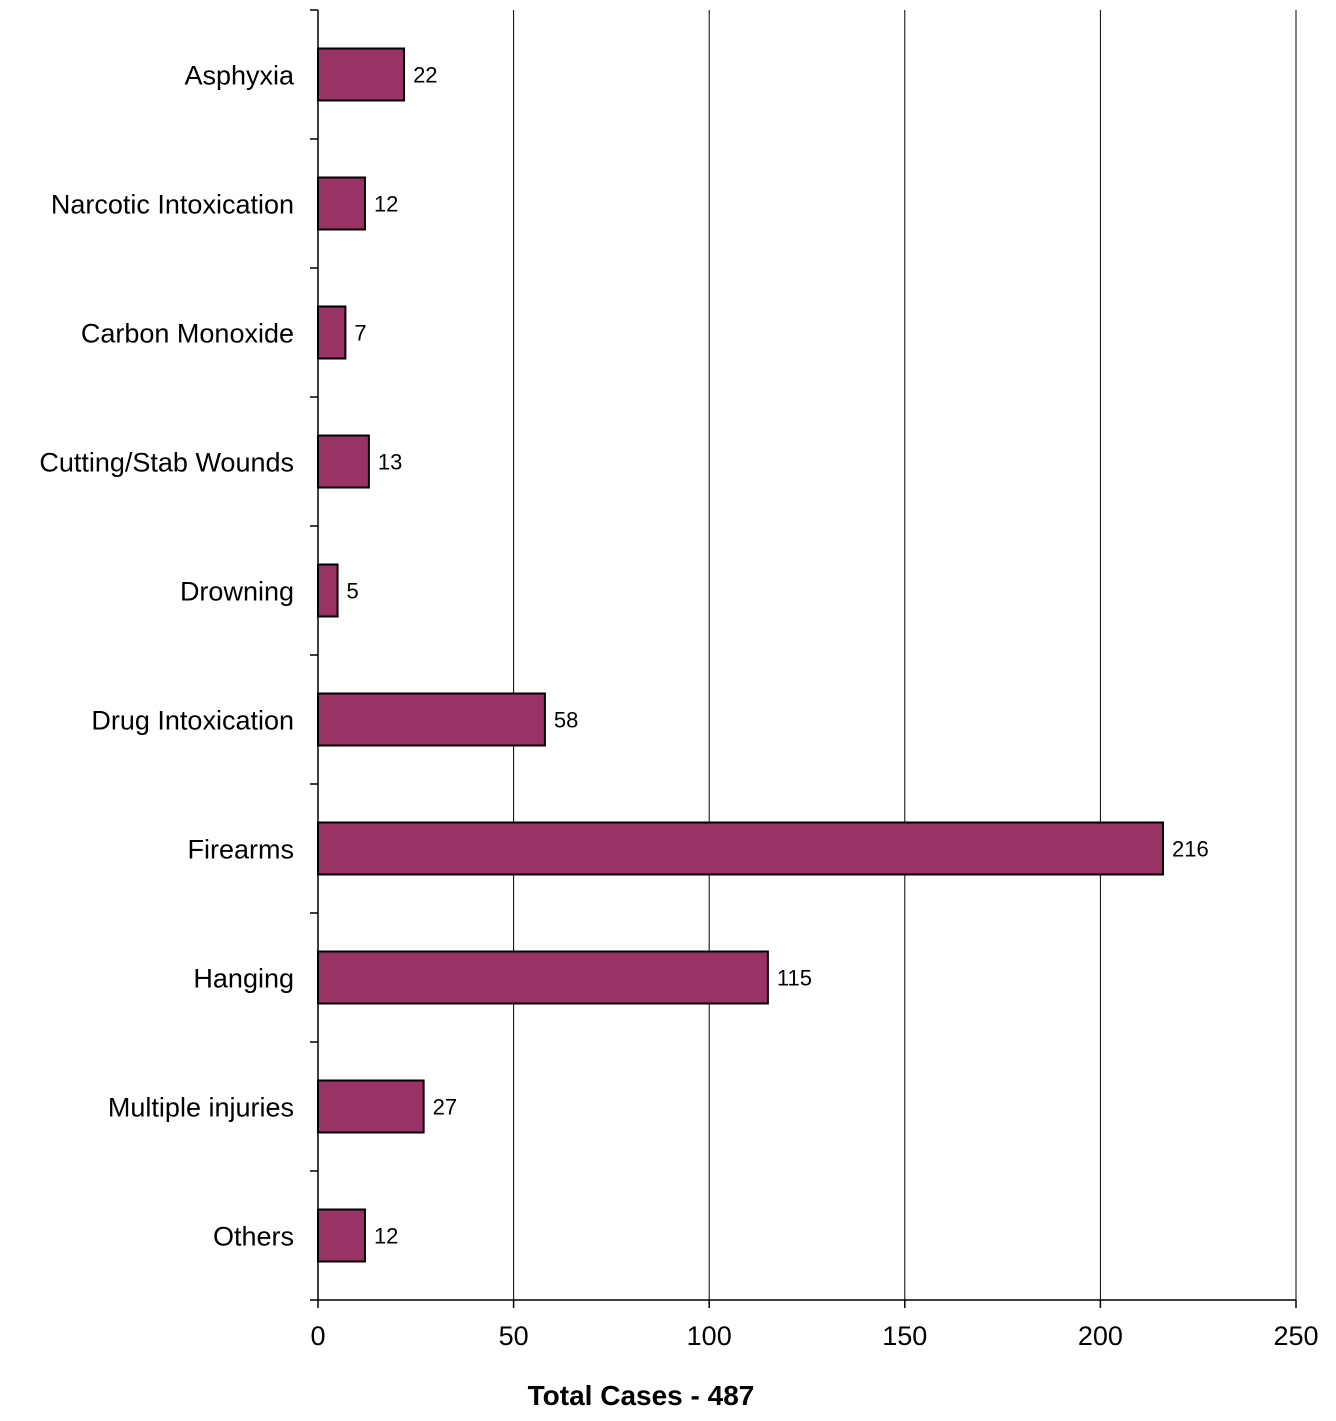 This screenshot has height=1421, width=1336. What do you see at coordinates (253, 1237) in the screenshot?
I see `category-label: Others` at bounding box center [253, 1237].